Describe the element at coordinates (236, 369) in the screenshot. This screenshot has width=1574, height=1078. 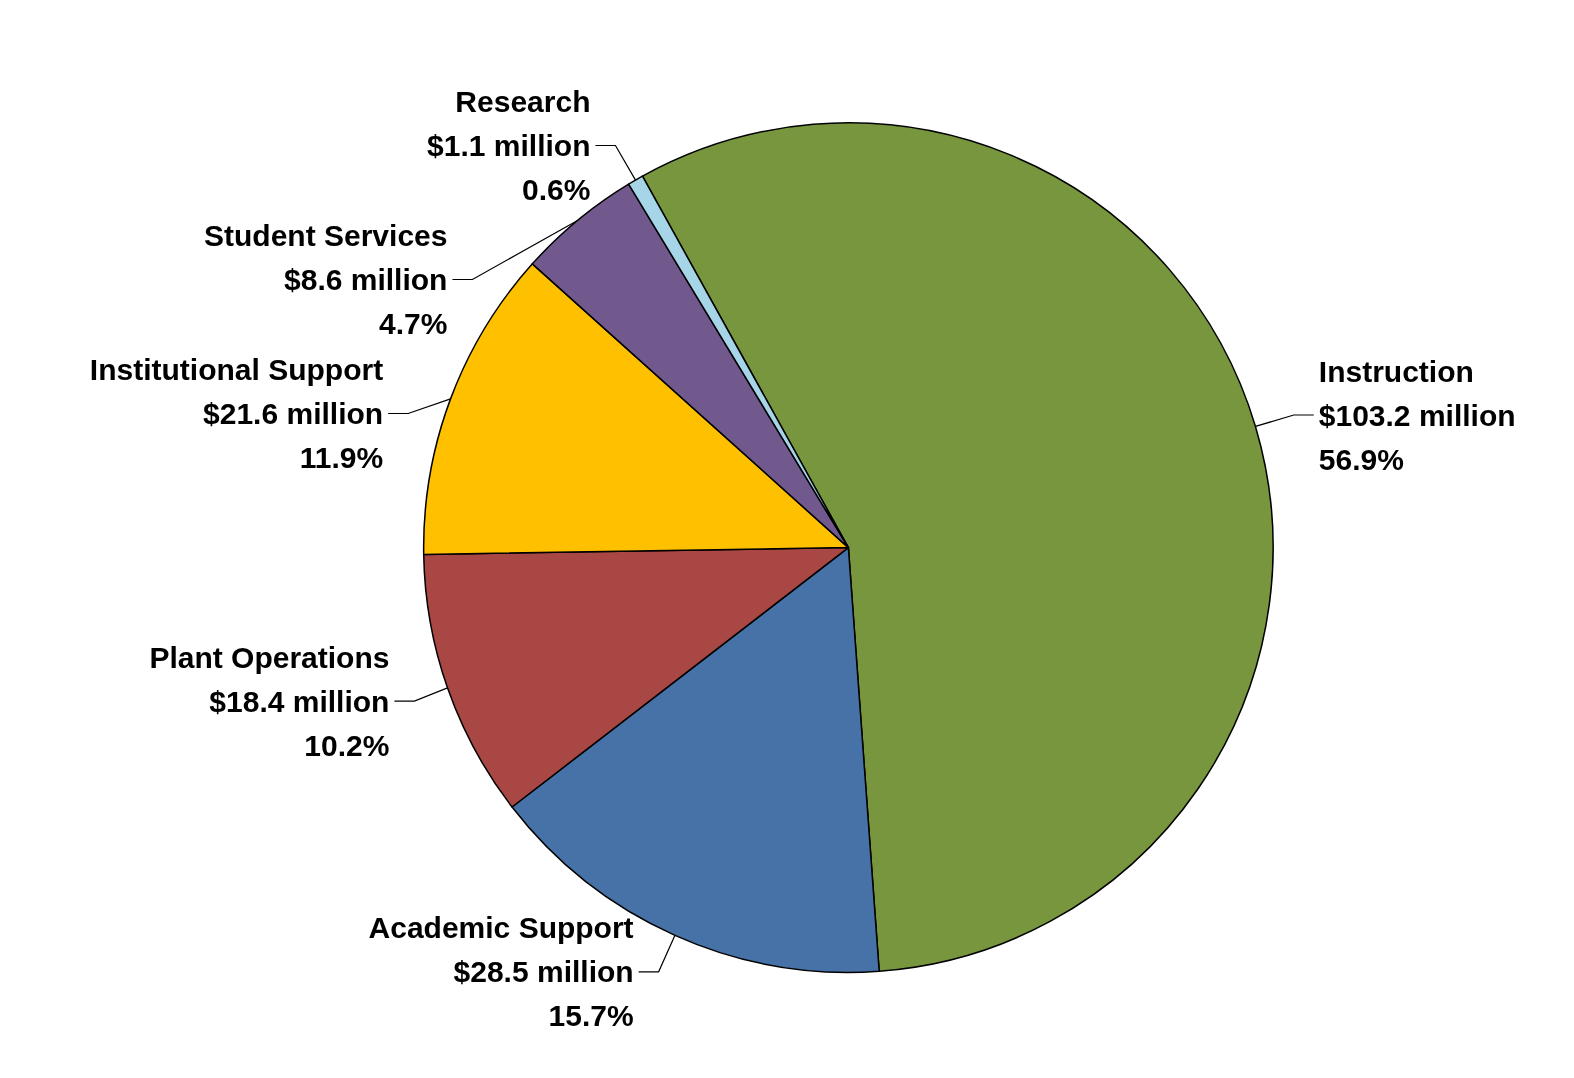
I see `slice-label: Institutional Support` at that location.